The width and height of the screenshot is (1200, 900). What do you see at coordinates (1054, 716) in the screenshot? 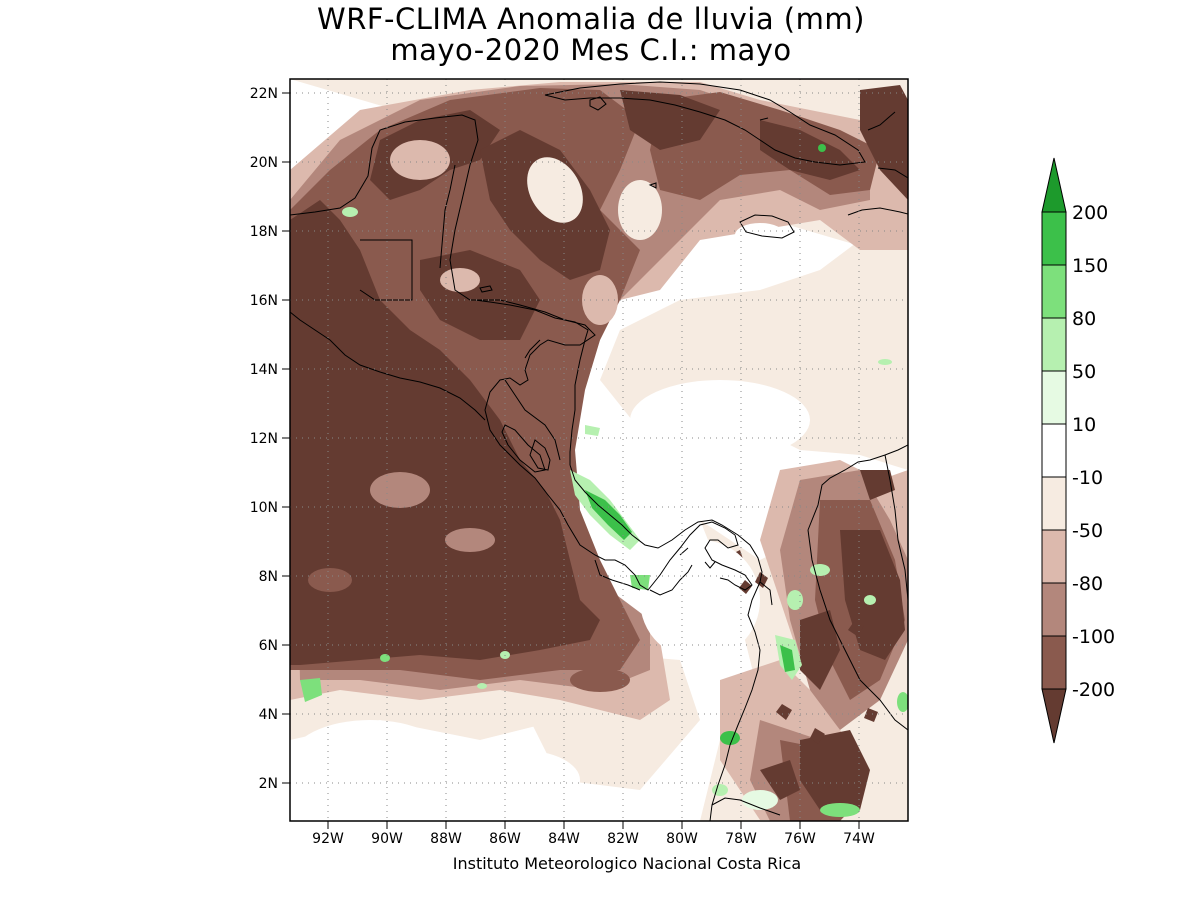
I see `colorbar-bottom-arrow` at bounding box center [1054, 716].